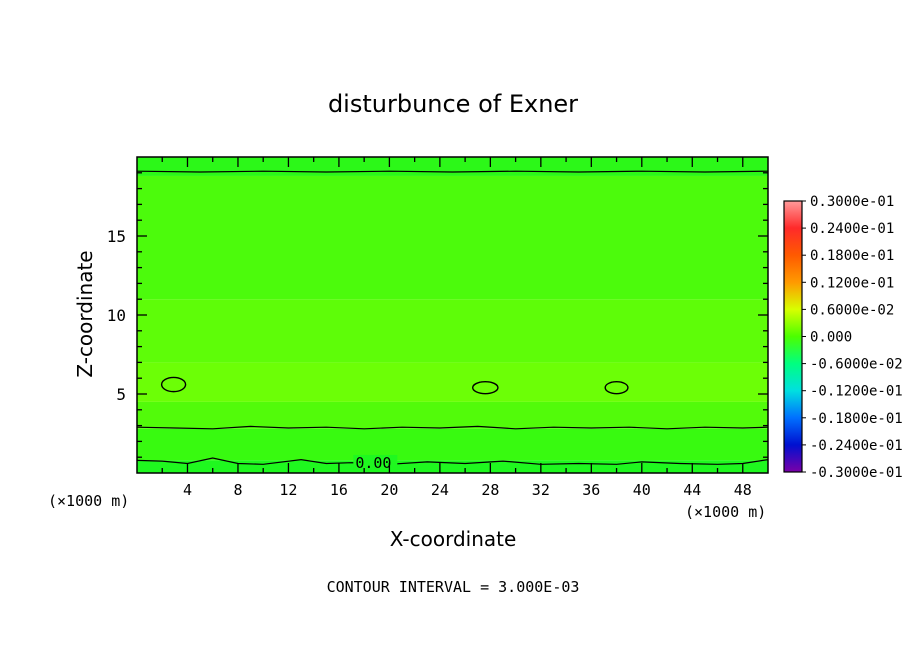 The width and height of the screenshot is (904, 654). What do you see at coordinates (541, 490) in the screenshot?
I see `x-tick-label: 32` at bounding box center [541, 490].